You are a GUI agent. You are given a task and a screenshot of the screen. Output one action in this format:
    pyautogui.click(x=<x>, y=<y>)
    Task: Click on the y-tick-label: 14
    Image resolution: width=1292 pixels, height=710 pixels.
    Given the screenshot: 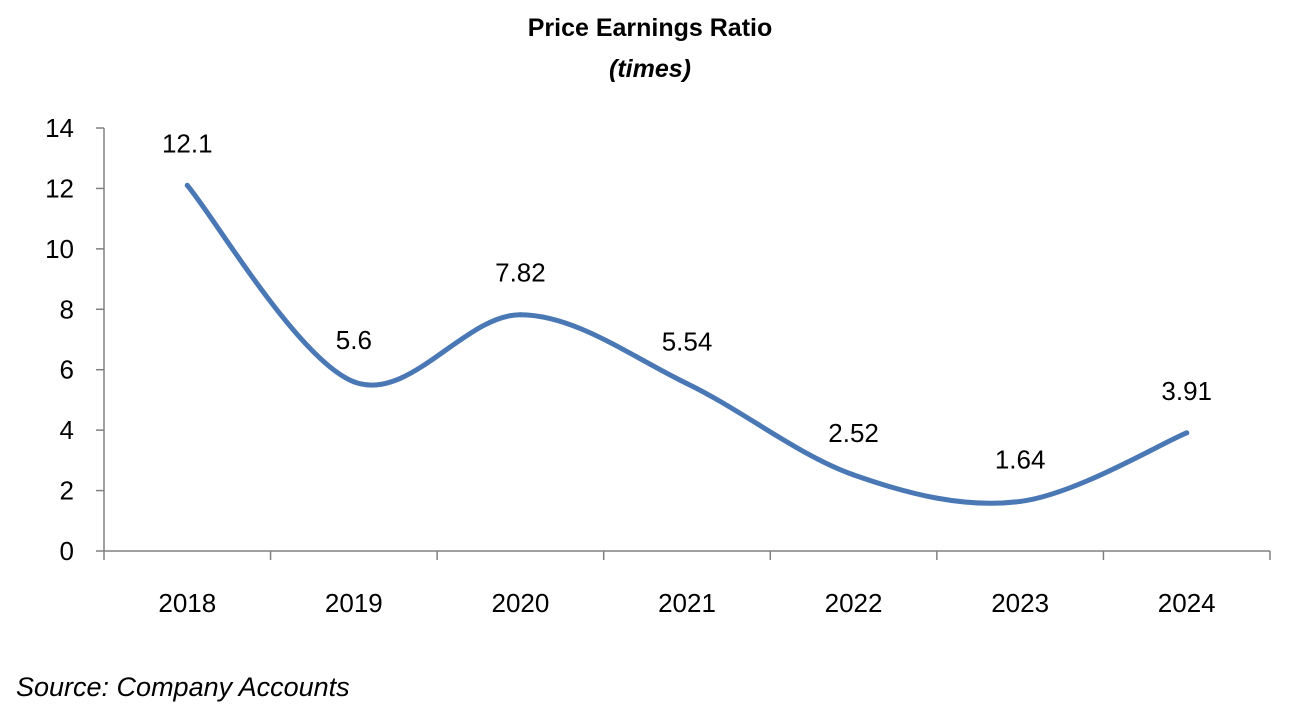 What is the action you would take?
    pyautogui.click(x=59, y=128)
    